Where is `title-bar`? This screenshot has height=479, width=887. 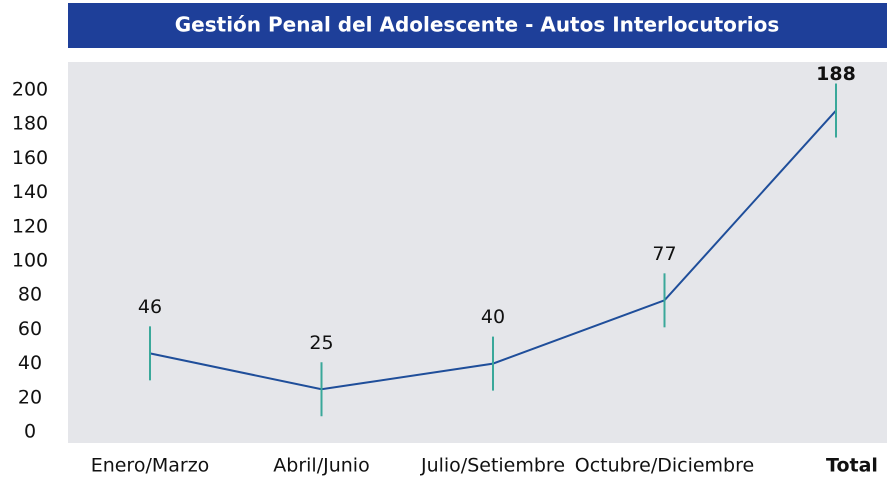
title-bar is located at coordinates (477, 25).